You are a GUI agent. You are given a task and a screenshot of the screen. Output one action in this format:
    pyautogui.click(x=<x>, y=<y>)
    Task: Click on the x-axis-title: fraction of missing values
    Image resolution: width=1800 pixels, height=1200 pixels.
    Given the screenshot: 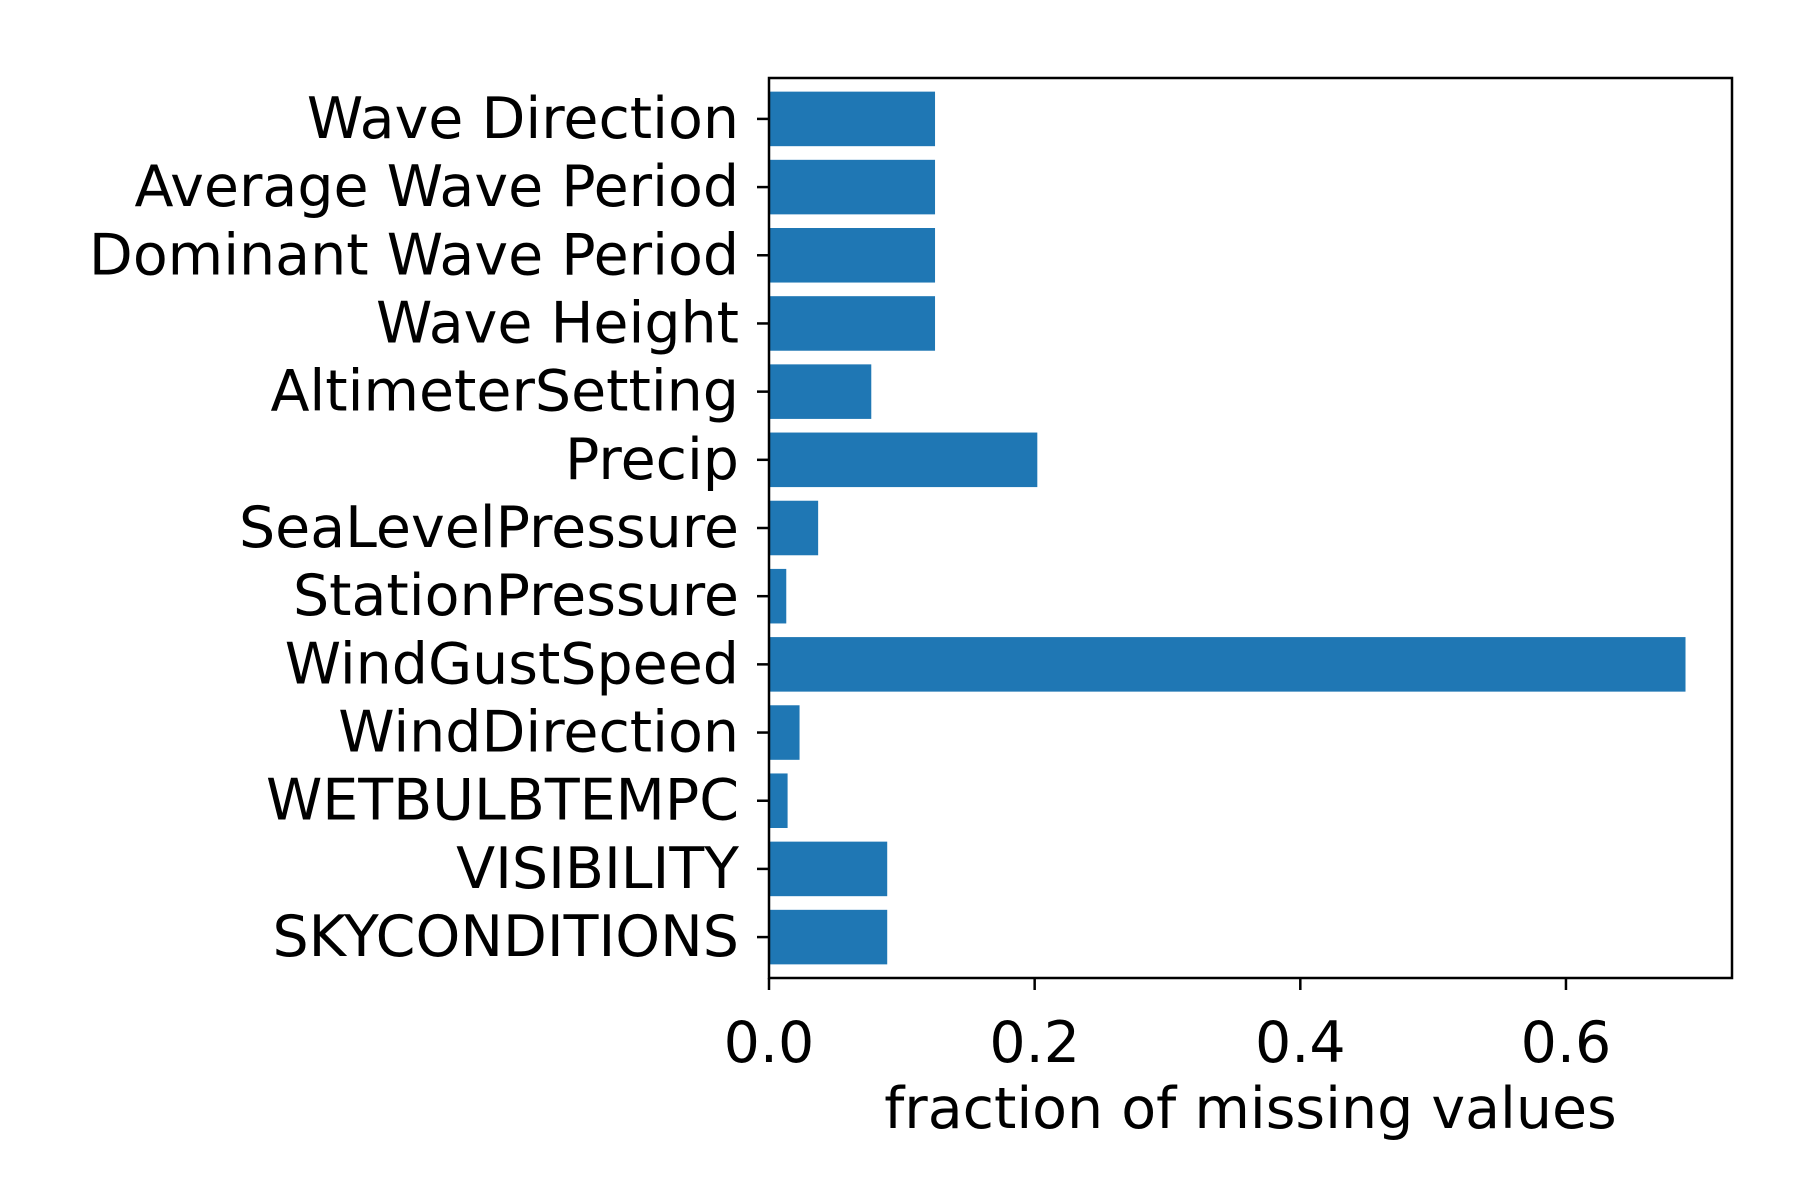 What is the action you would take?
    pyautogui.click(x=1250, y=1109)
    